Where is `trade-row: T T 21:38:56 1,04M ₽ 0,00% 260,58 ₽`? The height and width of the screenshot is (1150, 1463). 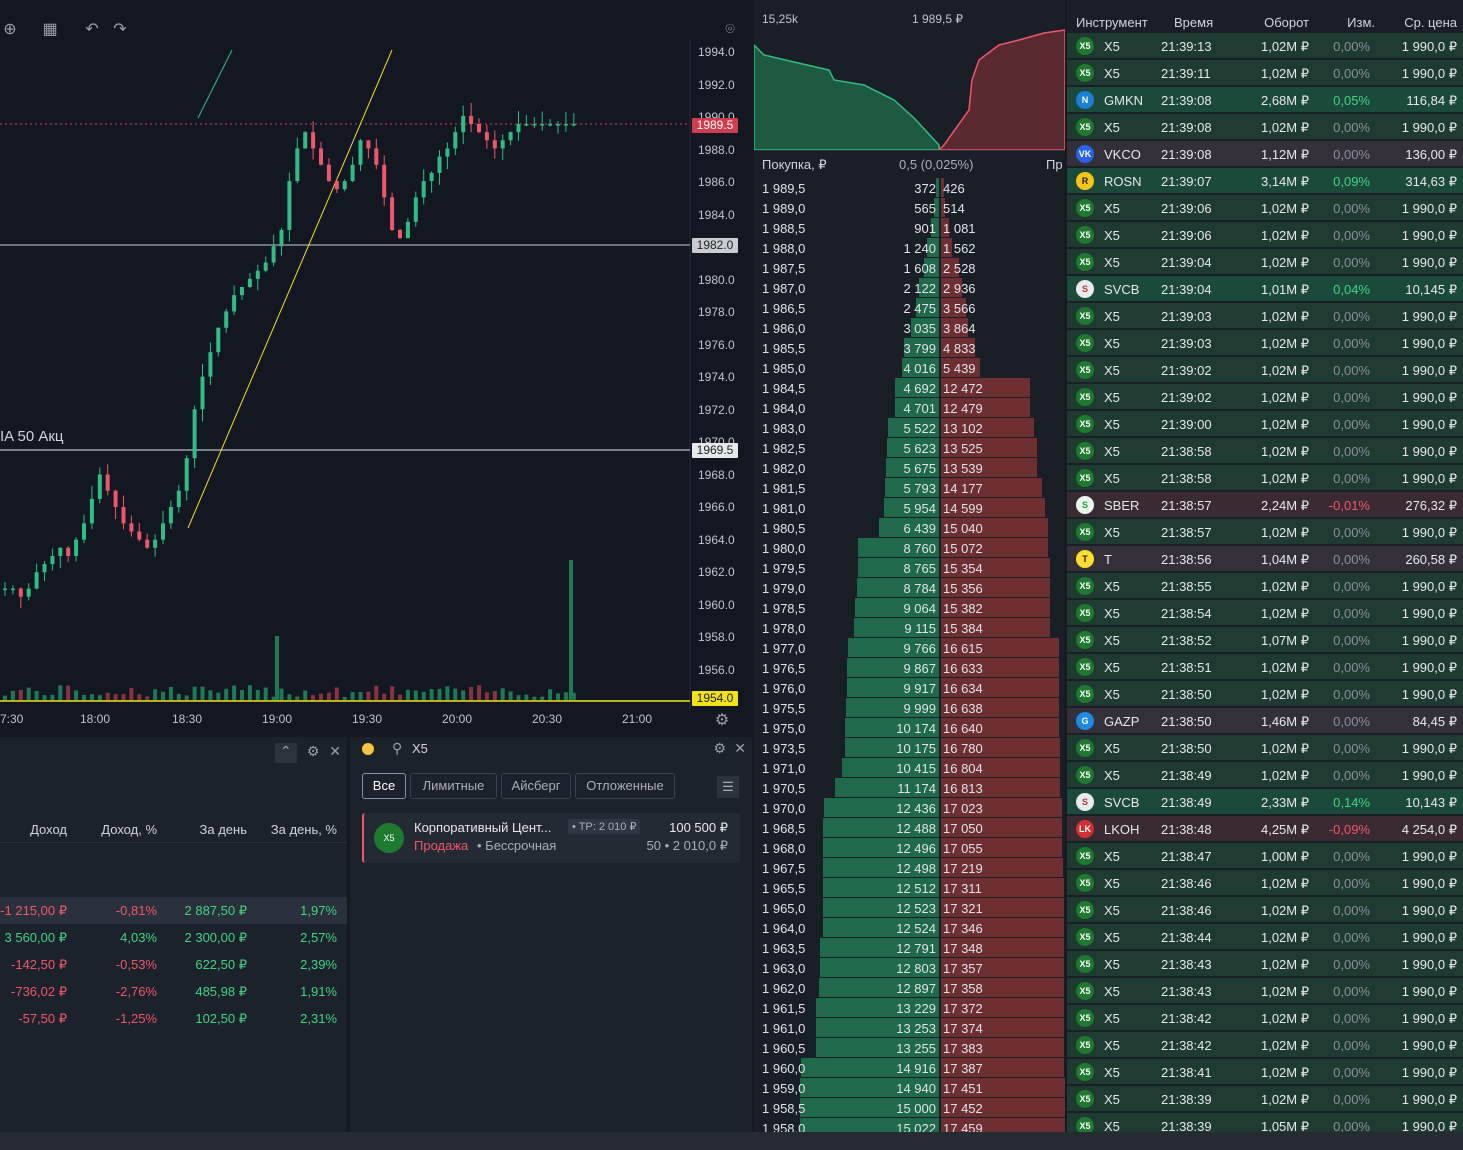
trade-row: T T 21:38:56 1,04M ₽ 0,00% 260,58 ₽ is located at coordinates (1265, 559).